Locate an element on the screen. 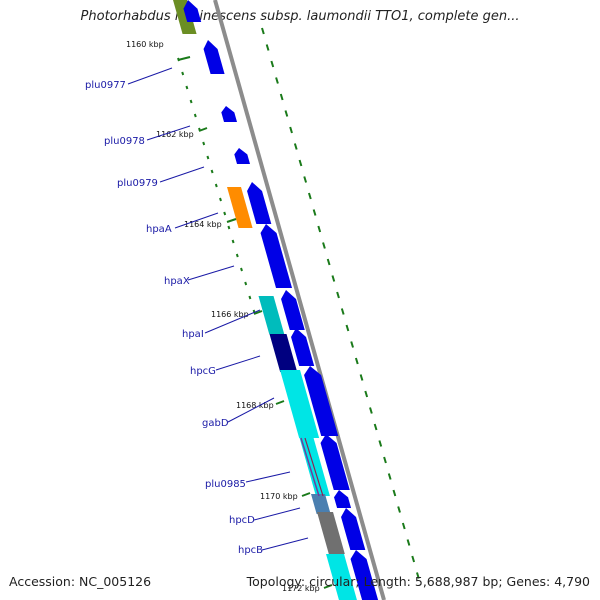 The image size is (600, 600). kbp-label: 1172 kbp is located at coordinates (301, 588).